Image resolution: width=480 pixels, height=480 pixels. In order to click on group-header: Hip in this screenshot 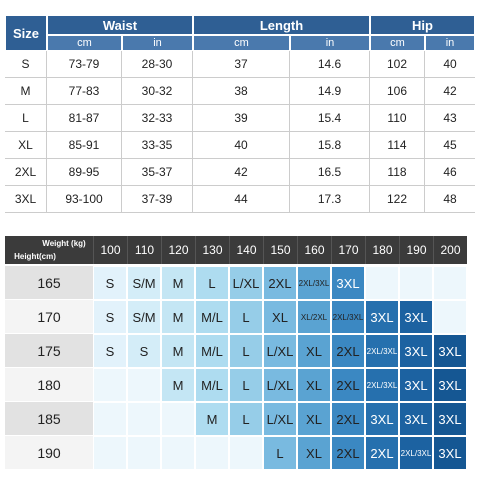, I will do `click(422, 25)`.